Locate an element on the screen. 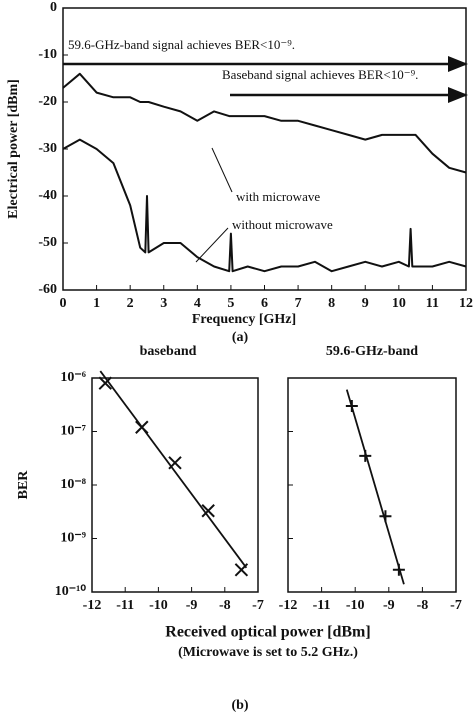 The width and height of the screenshot is (474, 727). note: (Microwave is set to 5.2 GHz.) is located at coordinates (268, 652).